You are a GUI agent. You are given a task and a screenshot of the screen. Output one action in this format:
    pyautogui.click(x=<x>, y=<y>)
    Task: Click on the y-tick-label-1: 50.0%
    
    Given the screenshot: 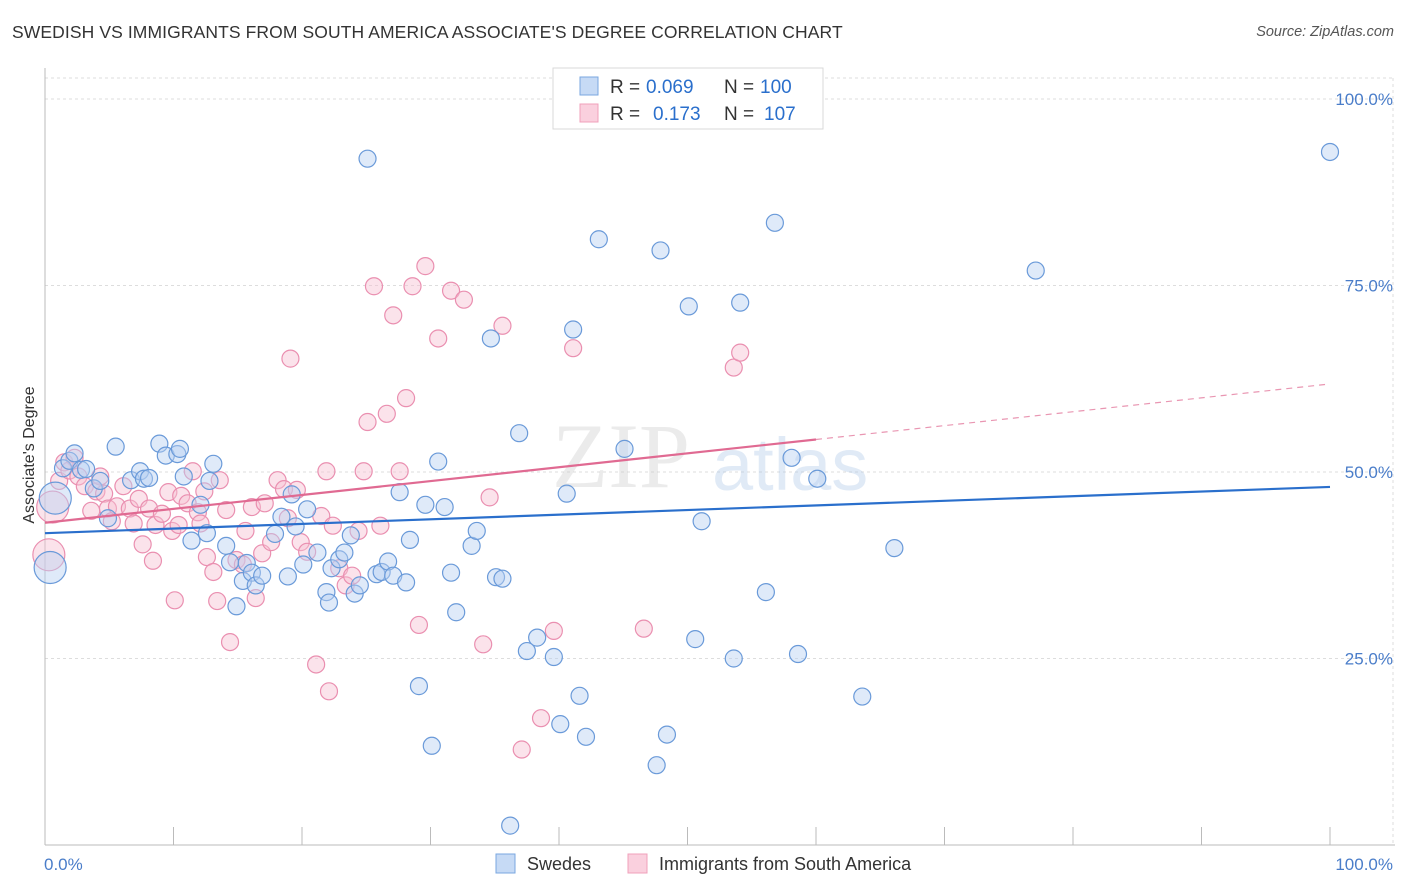 What is the action you would take?
    pyautogui.click(x=1369, y=472)
    